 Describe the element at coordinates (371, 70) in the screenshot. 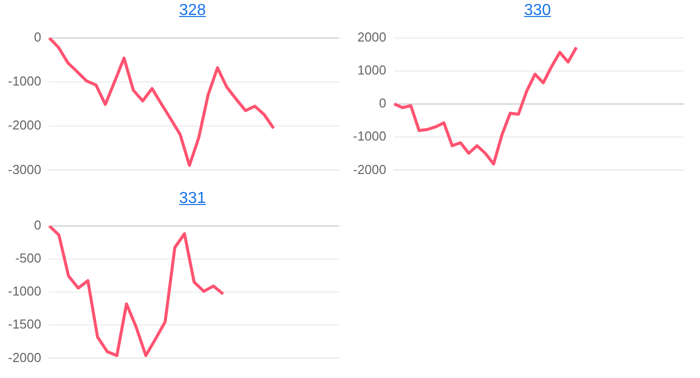

I see `y-tick-label: 1000` at that location.